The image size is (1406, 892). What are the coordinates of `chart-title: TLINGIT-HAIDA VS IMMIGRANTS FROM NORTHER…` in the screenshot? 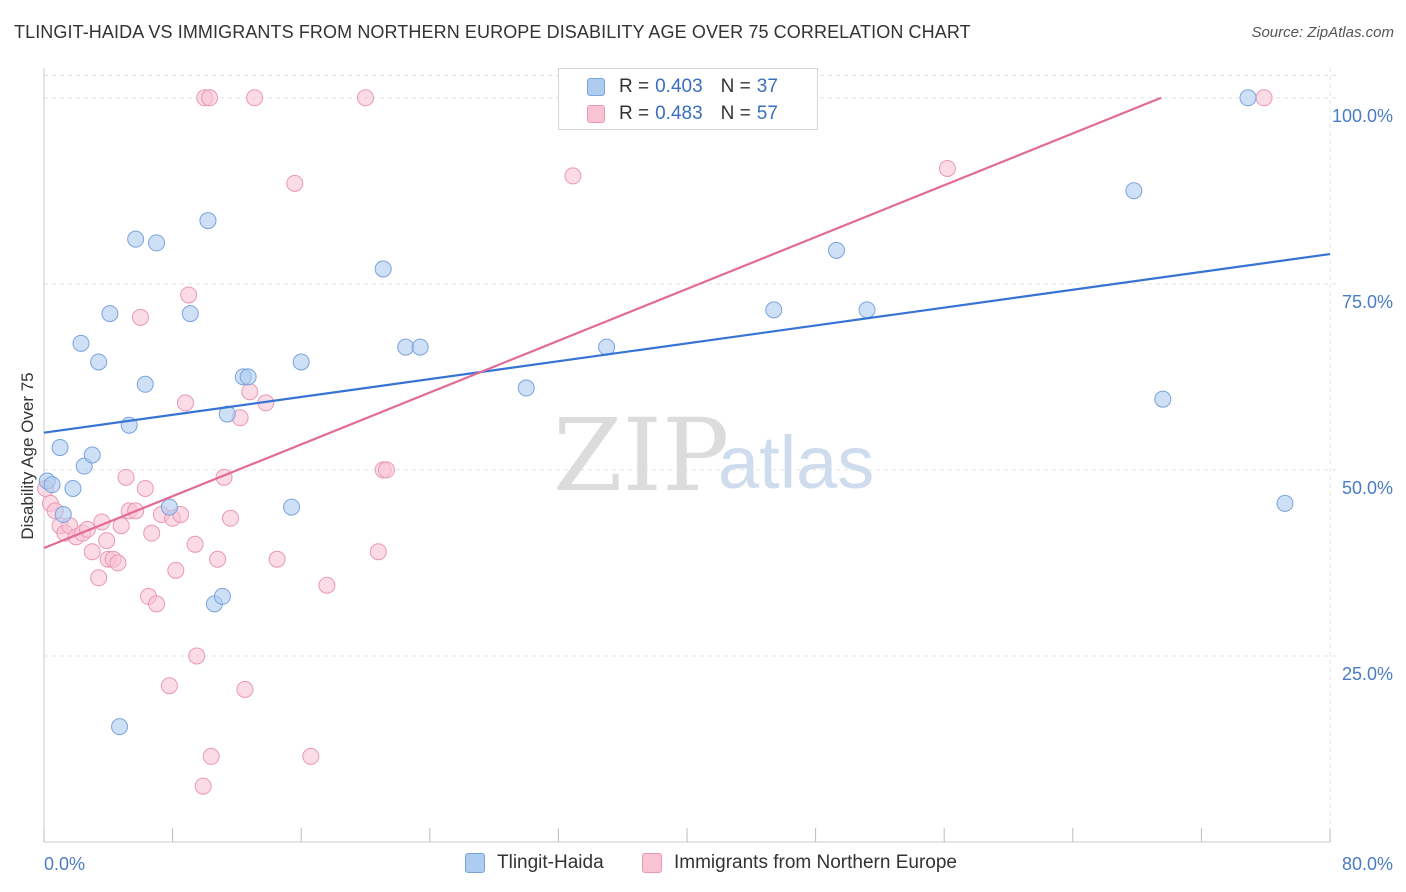 It's located at (492, 32).